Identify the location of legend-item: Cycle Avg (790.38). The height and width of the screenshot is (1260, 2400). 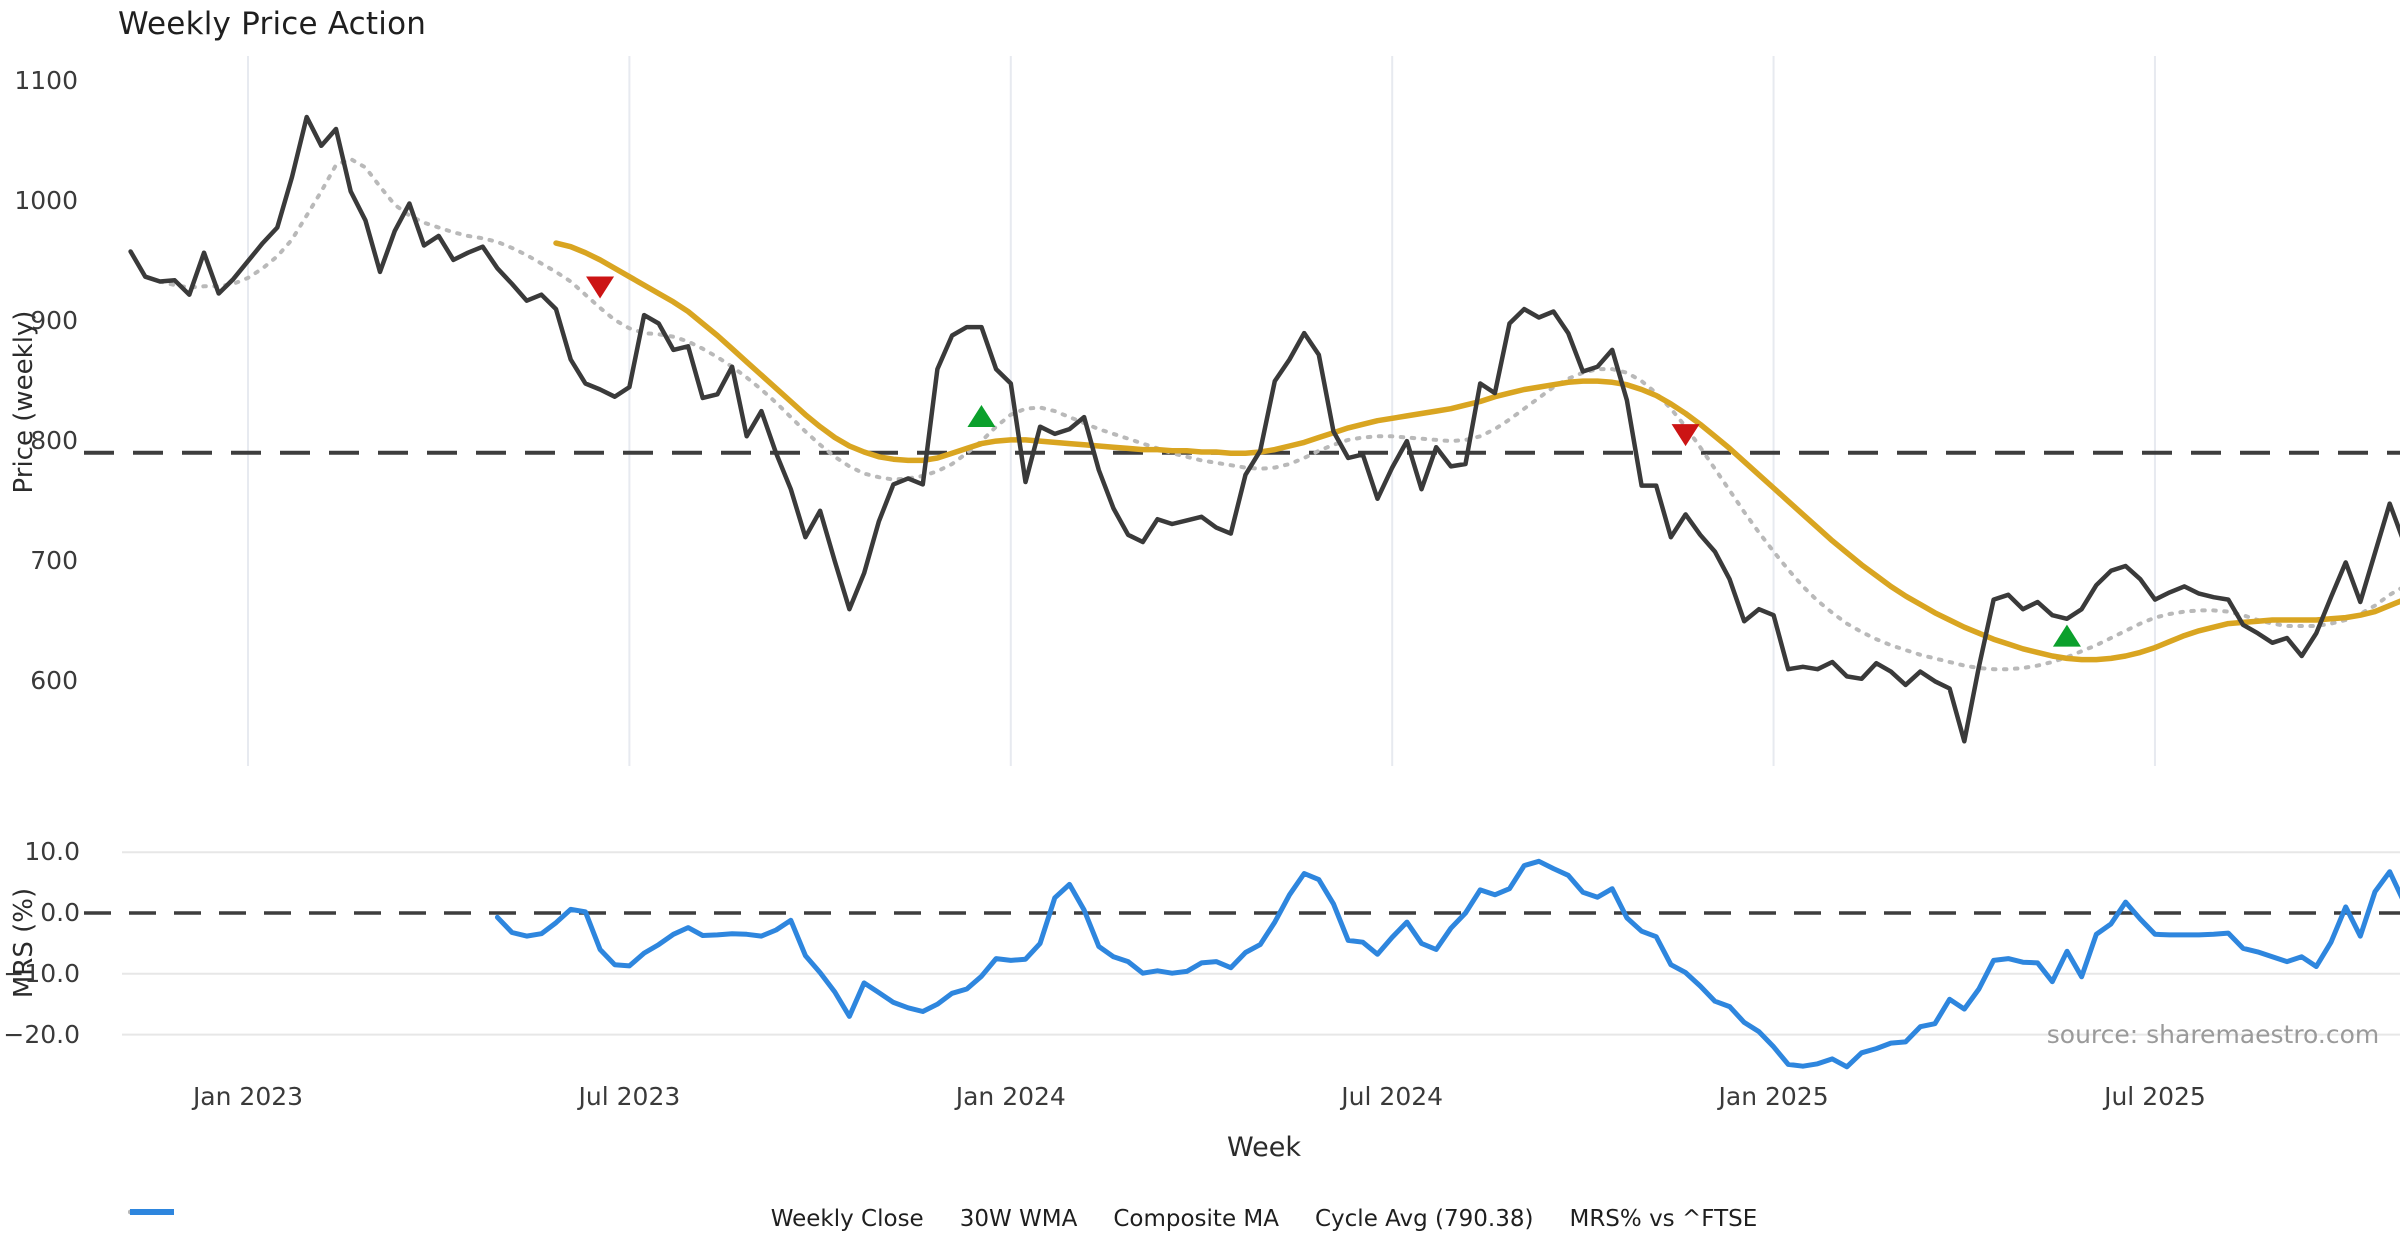
(832, 1219).